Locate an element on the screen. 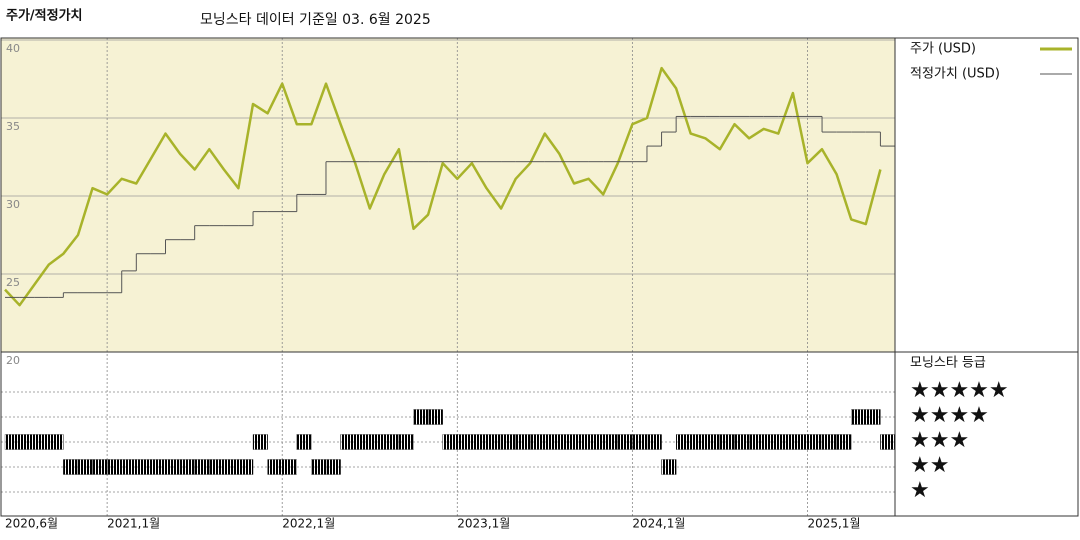 This screenshot has height=540, width=1080. y-tick-label: 30 is located at coordinates (13, 204).